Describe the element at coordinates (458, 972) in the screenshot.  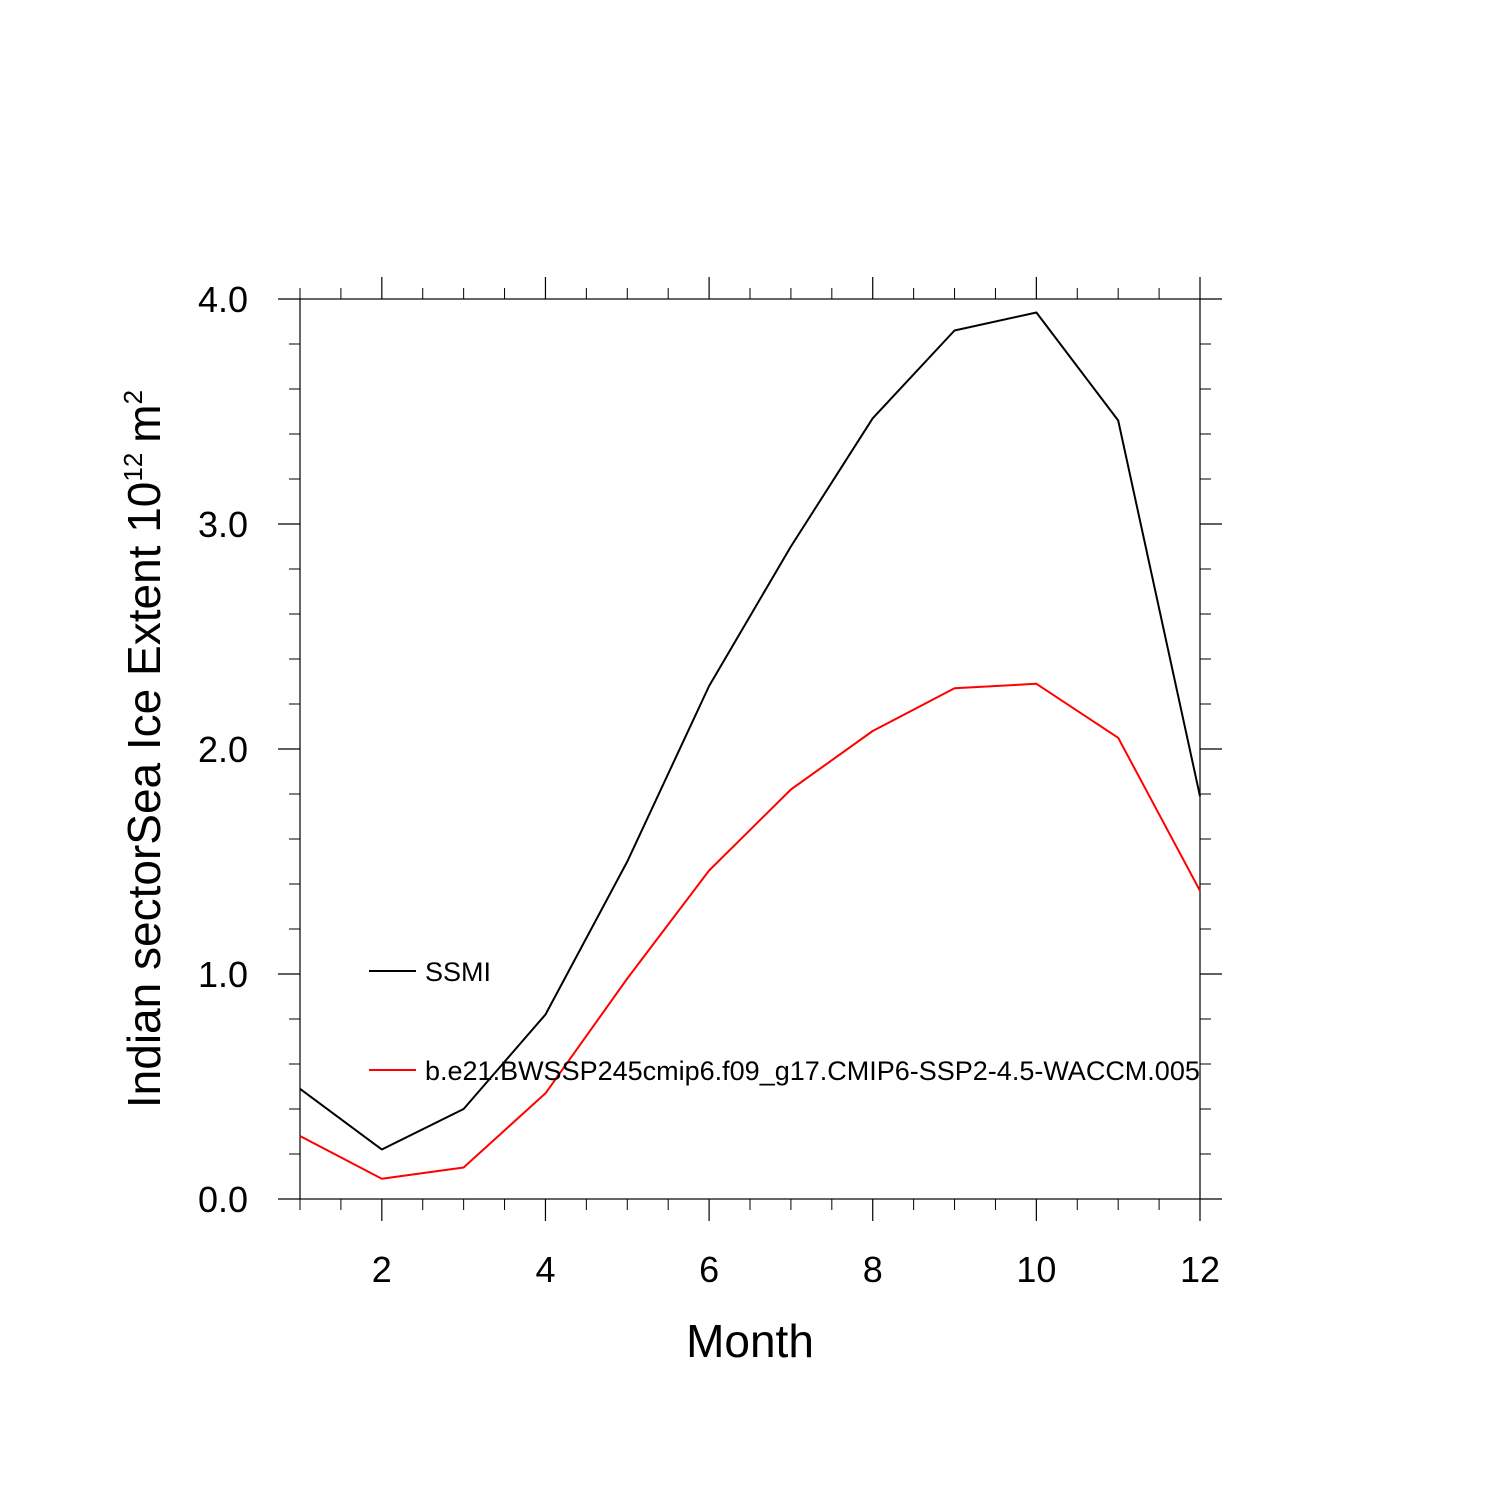
I see `legend-label-ssmi: SSMI` at that location.